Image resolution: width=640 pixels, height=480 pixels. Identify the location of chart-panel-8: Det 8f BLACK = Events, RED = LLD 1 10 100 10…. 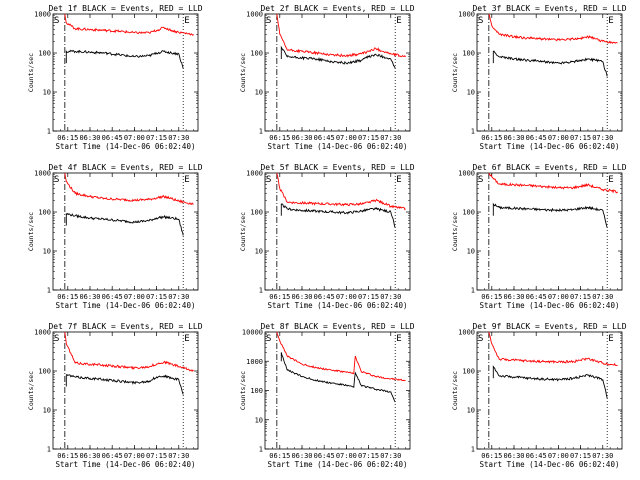
(327, 395).